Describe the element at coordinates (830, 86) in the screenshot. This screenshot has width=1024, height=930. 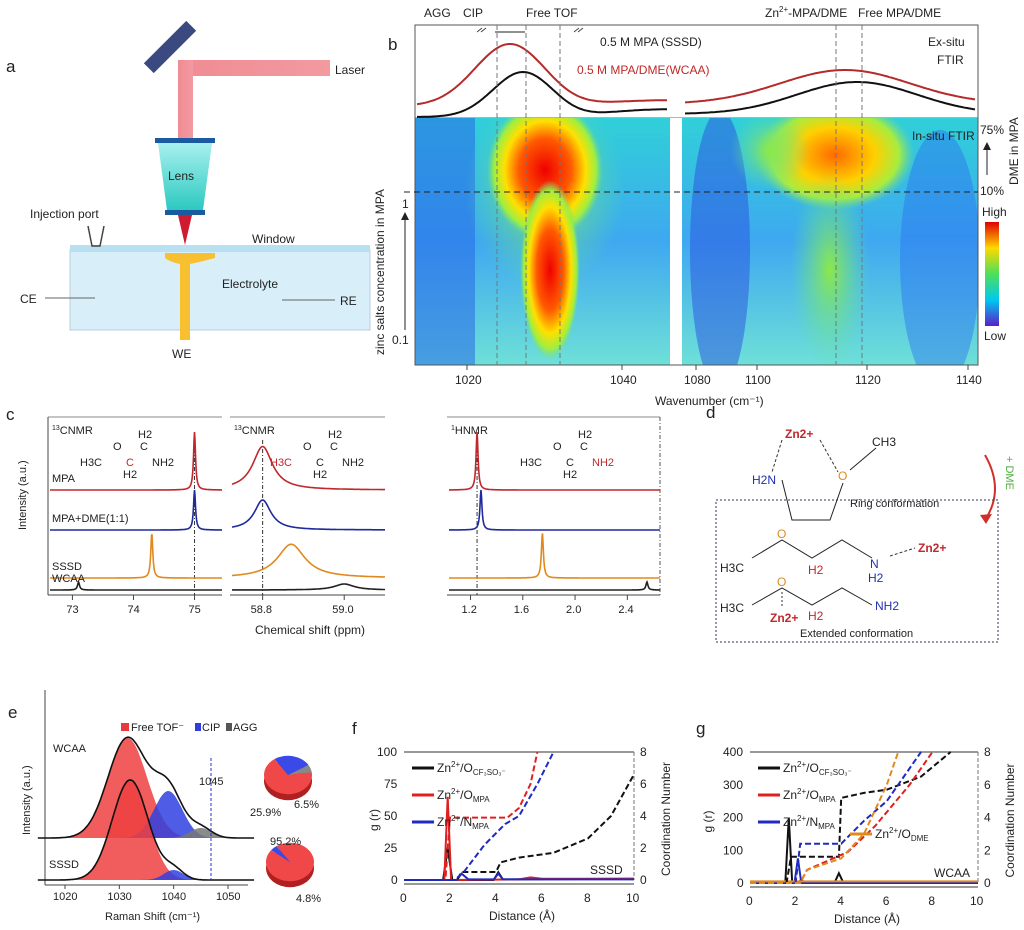
I see `ftir-wcaa-curve-right` at that location.